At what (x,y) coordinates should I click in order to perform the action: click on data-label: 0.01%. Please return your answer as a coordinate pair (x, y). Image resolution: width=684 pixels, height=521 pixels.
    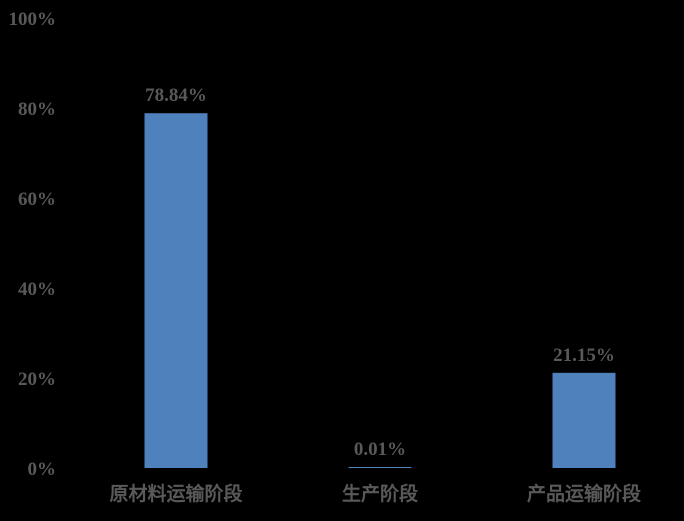
    Looking at the image, I should click on (380, 449).